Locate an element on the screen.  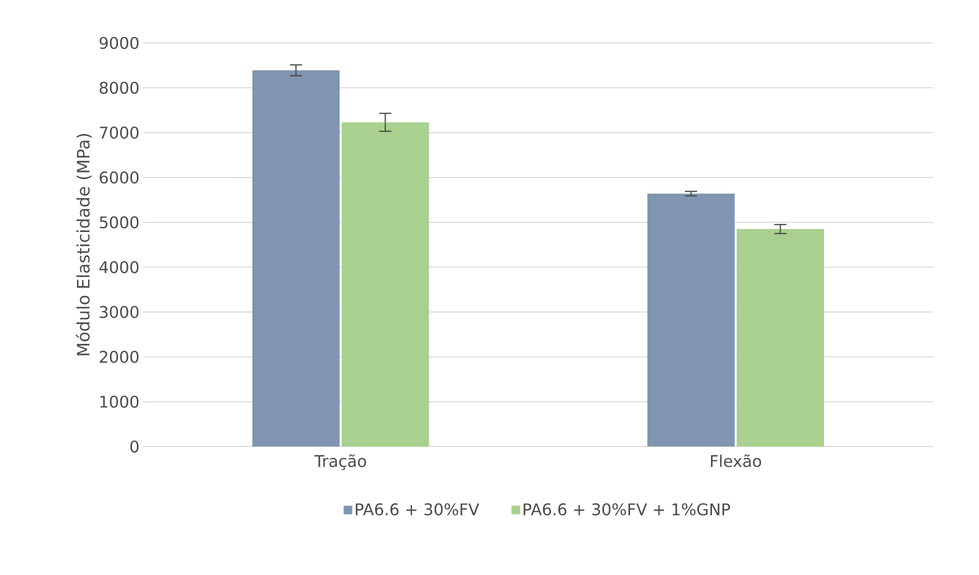
y-tick-label: 4000 is located at coordinates (118, 267).